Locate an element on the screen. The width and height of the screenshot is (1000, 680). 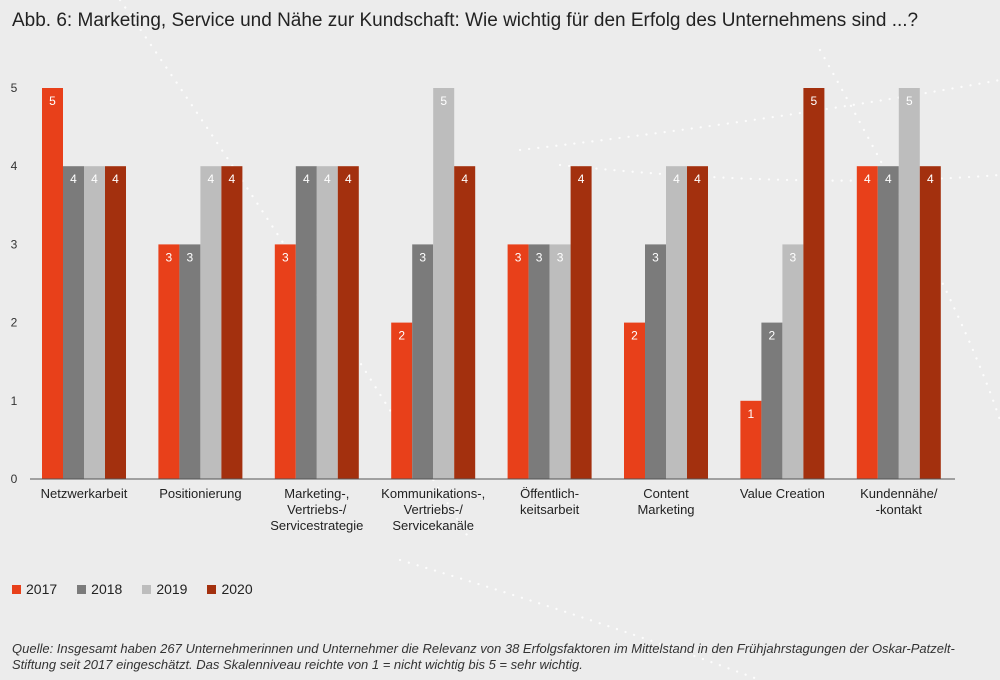
legend-label-2020: 2020 is located at coordinates (237, 589).